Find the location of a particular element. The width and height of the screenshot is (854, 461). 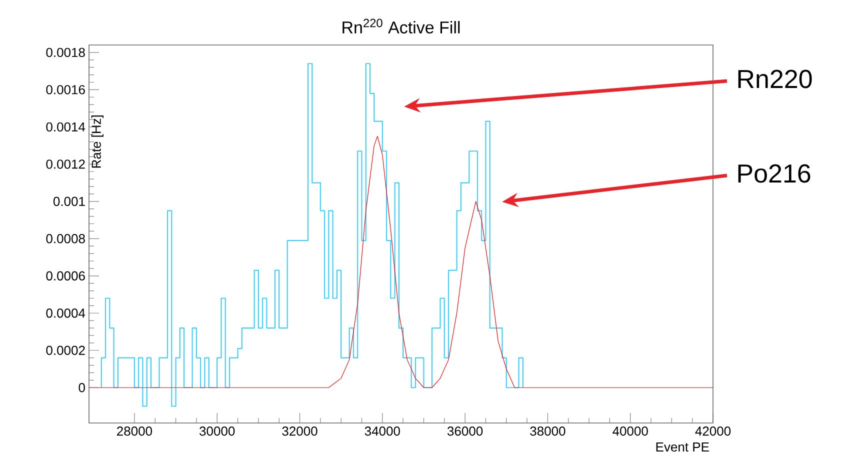

x-tick-label: 28000 is located at coordinates (134, 431).